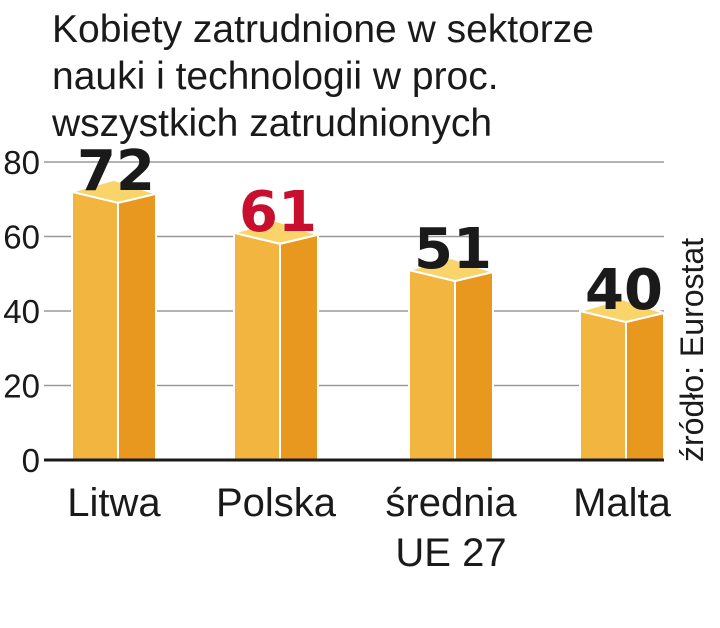 The width and height of the screenshot is (720, 628). What do you see at coordinates (451, 503) in the screenshot?
I see `x-category-label: średnia` at bounding box center [451, 503].